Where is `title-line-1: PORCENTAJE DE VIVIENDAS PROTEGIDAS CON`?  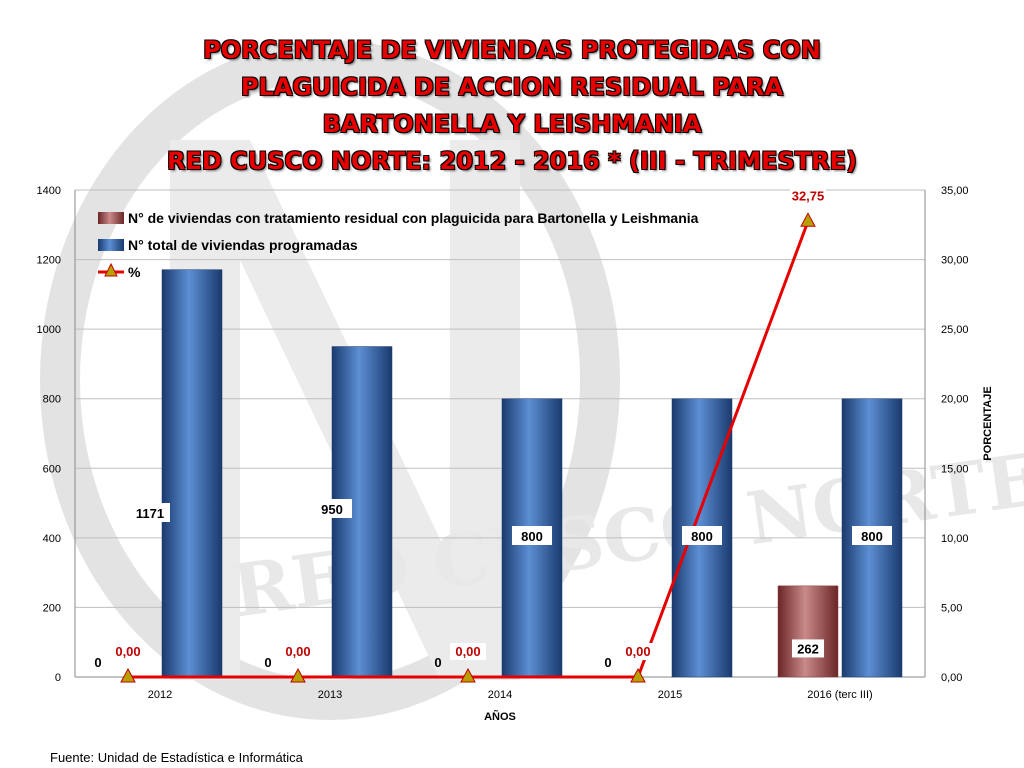
title-line-1: PORCENTAJE DE VIVIENDAS PROTEGIDAS CON is located at coordinates (512, 50).